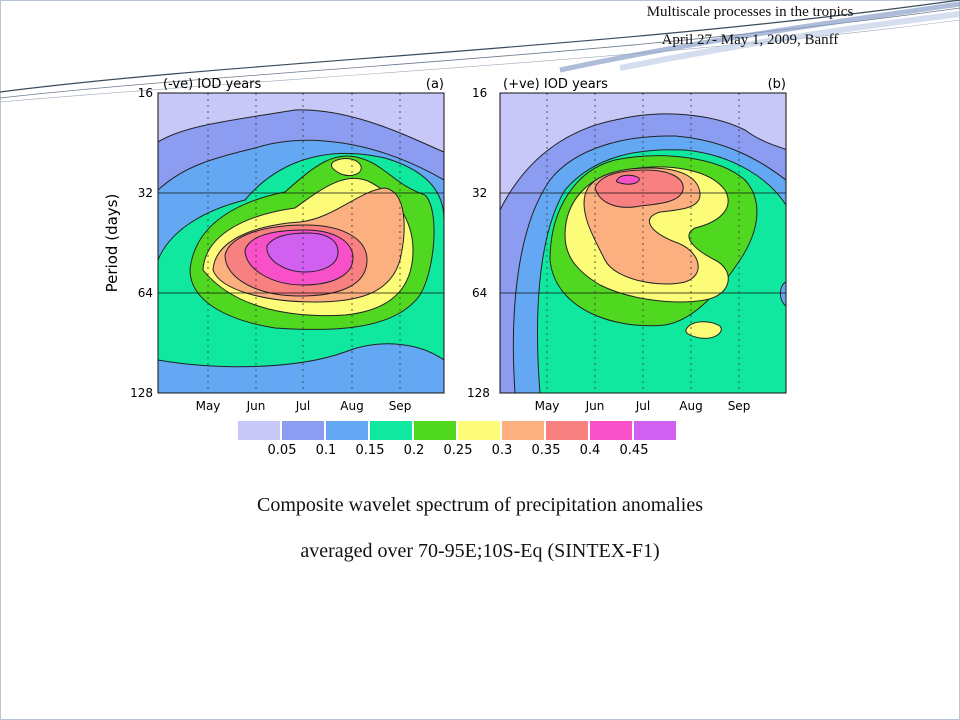  Describe the element at coordinates (479, 293) in the screenshot. I see `panel-b-ytick-64: 64` at that location.